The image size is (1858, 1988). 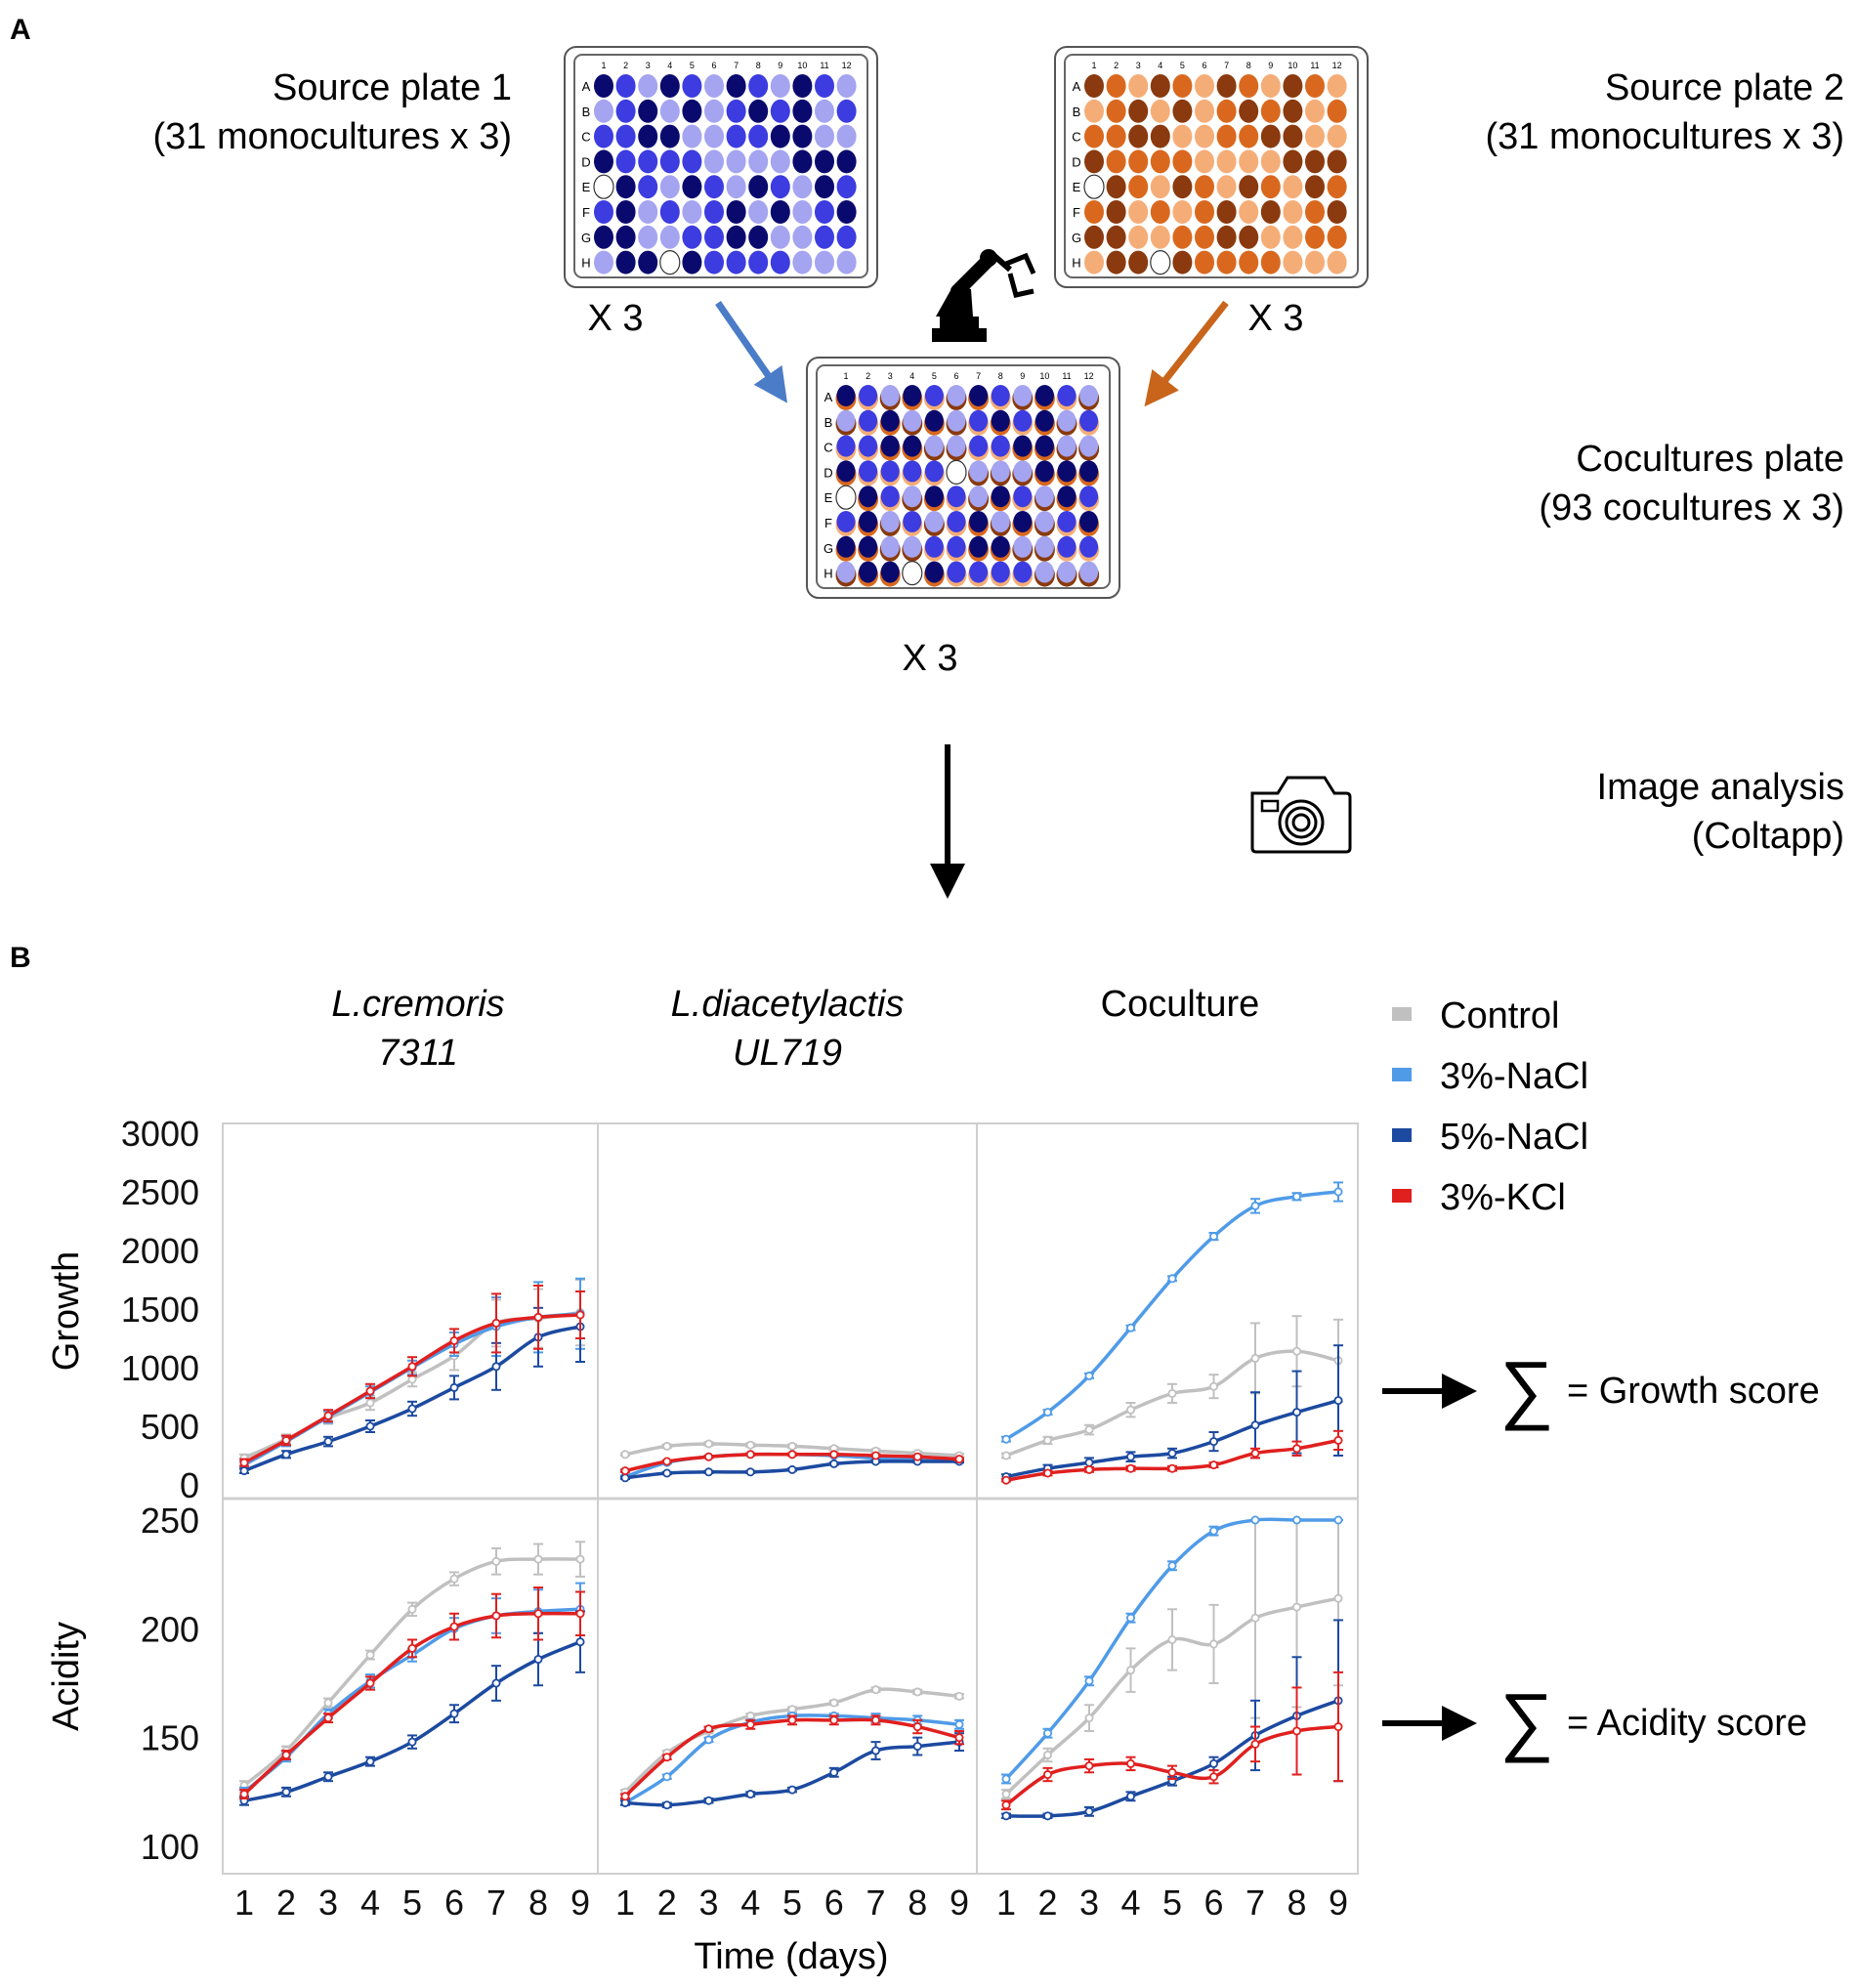 I want to click on times-label-coculture-plate: X 3, so click(x=929, y=658).